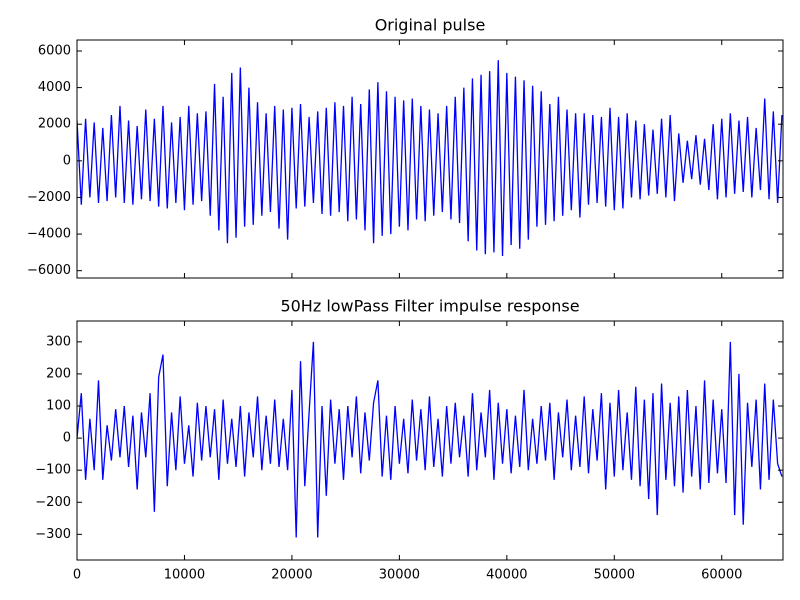  What do you see at coordinates (49, 234) in the screenshot?
I see `y-tick-label: −4000` at bounding box center [49, 234].